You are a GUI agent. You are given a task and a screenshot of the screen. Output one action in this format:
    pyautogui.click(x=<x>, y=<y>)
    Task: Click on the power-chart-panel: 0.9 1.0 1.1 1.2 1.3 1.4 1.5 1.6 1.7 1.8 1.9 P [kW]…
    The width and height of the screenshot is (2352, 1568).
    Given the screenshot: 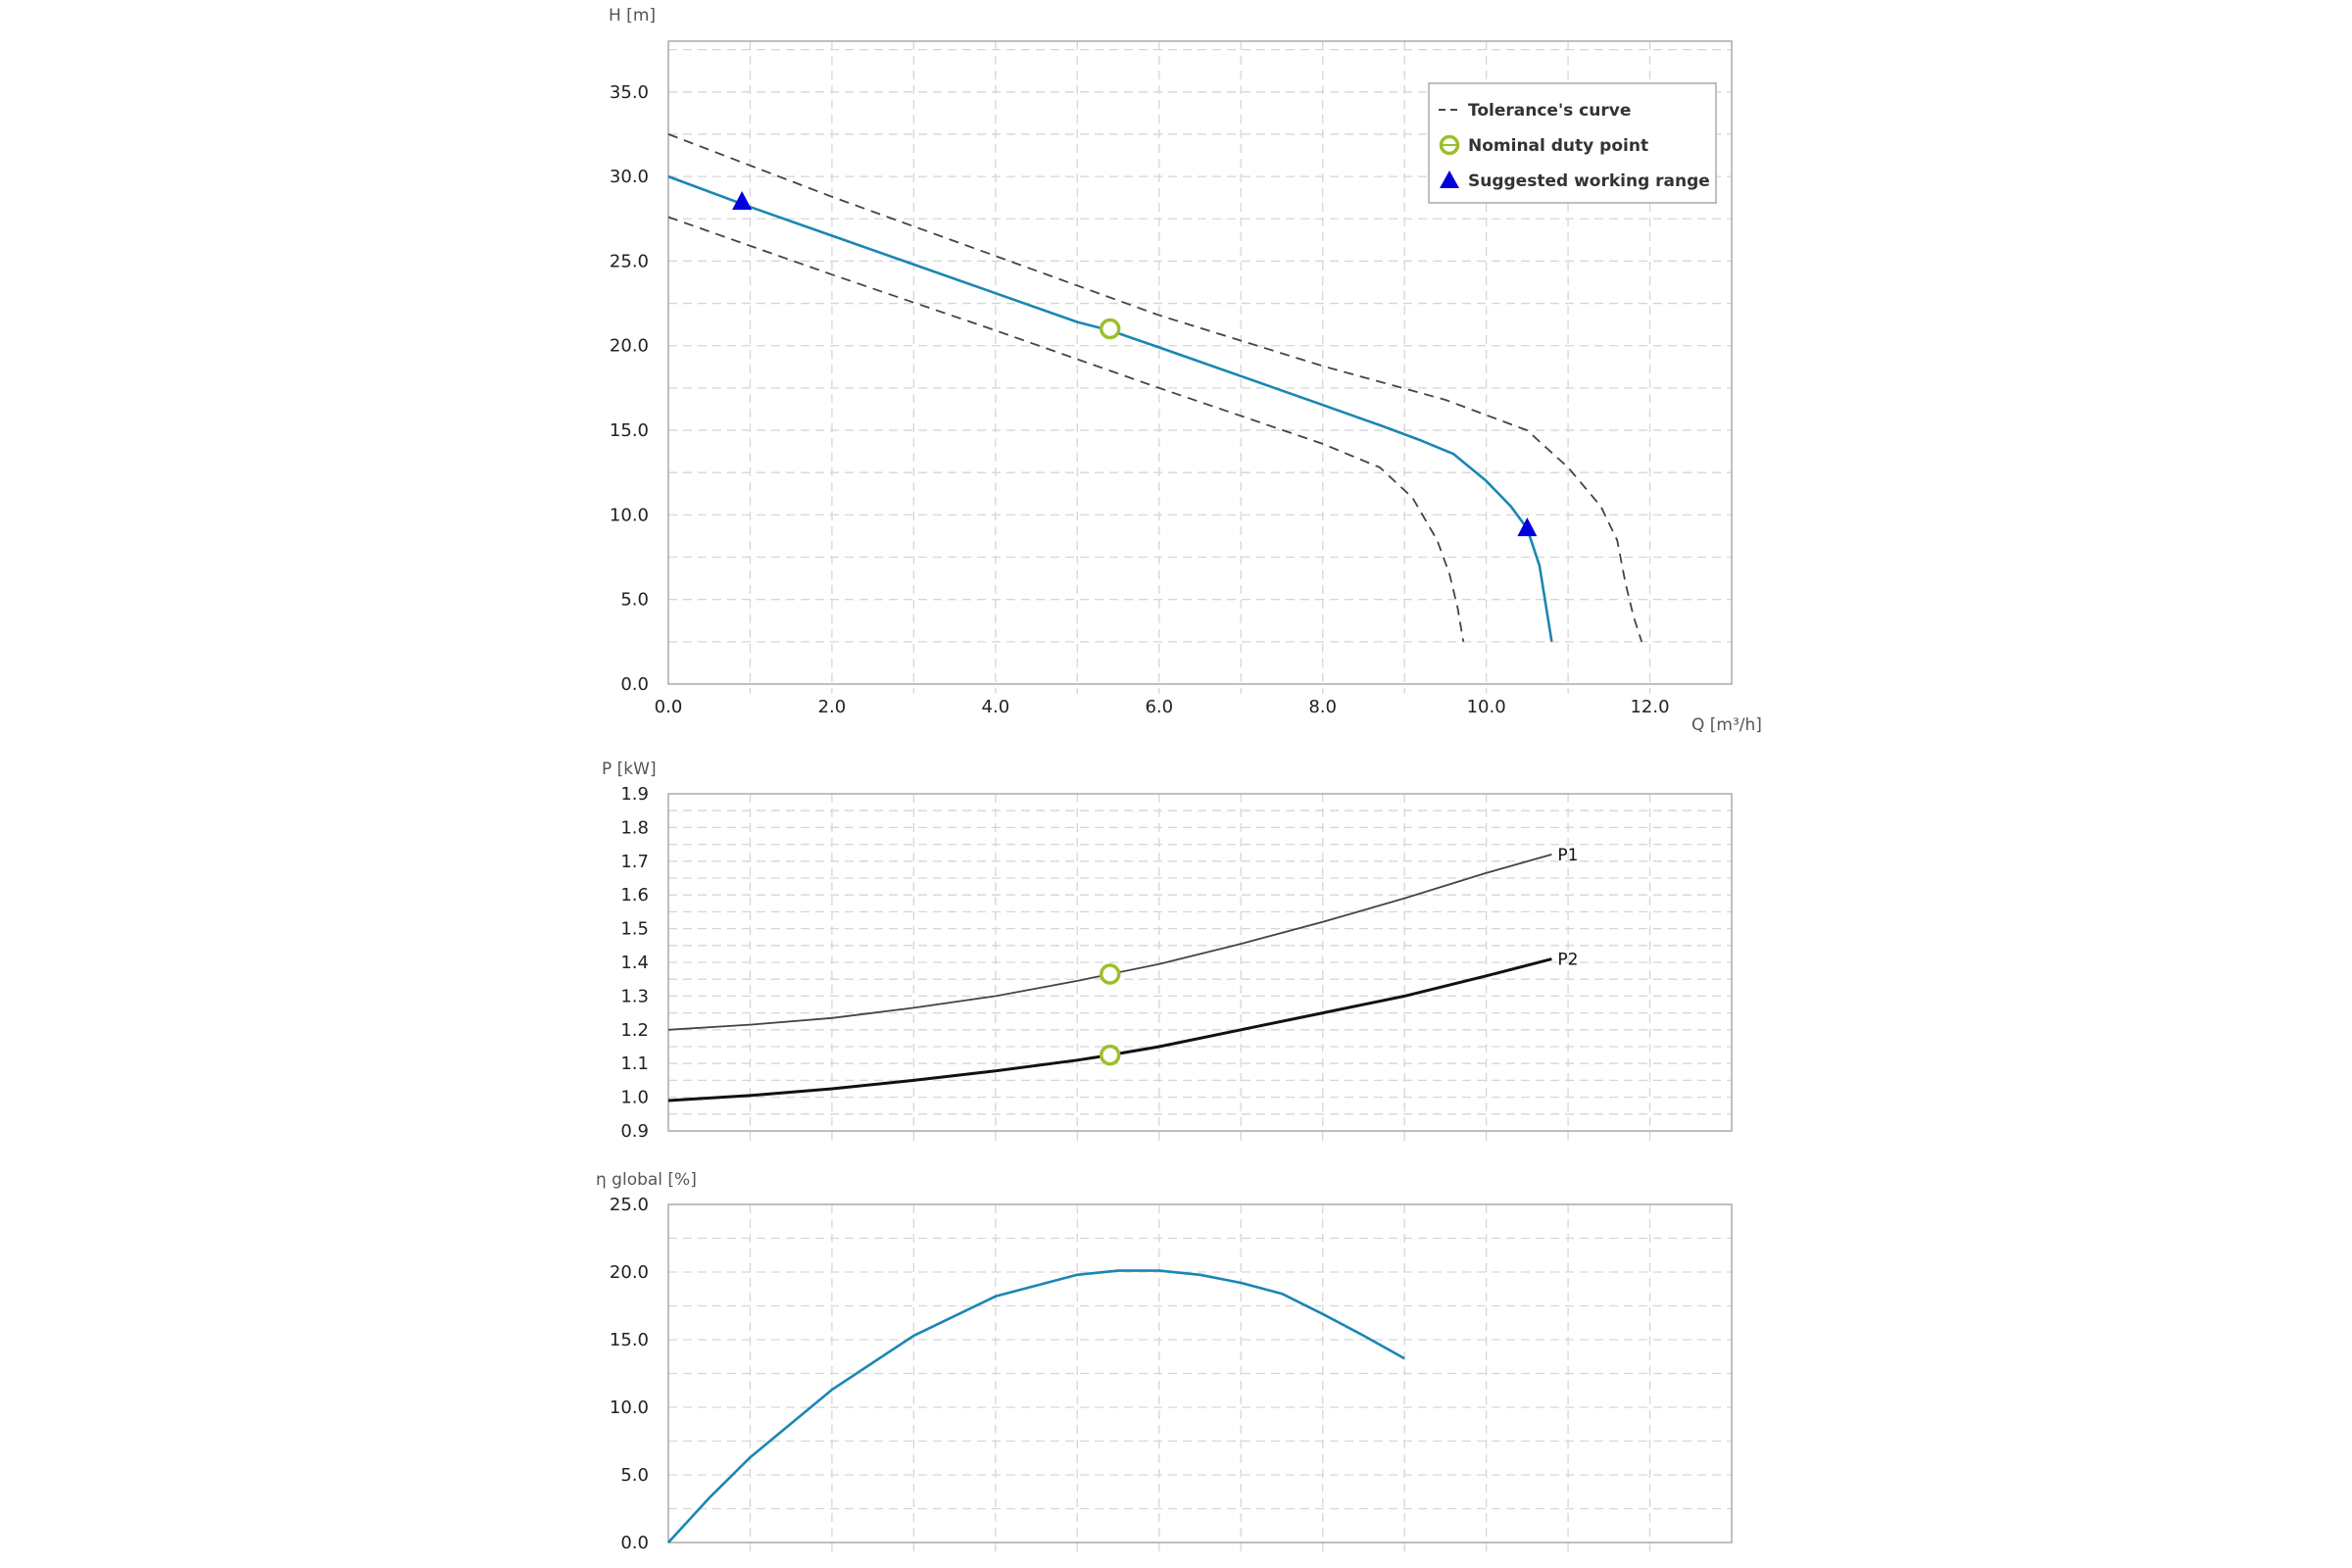 What is the action you would take?
    pyautogui.click(x=1167, y=951)
    